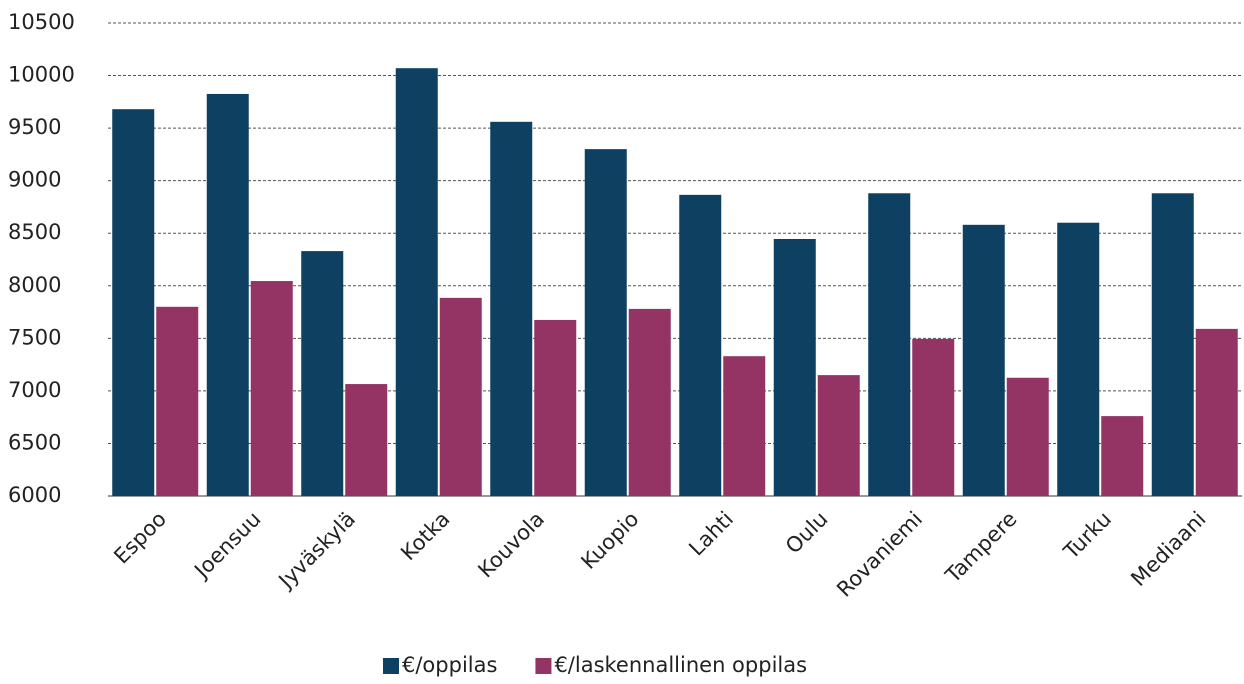 The height and width of the screenshot is (684, 1244). I want to click on y-tick-label: 7500, so click(34, 337).